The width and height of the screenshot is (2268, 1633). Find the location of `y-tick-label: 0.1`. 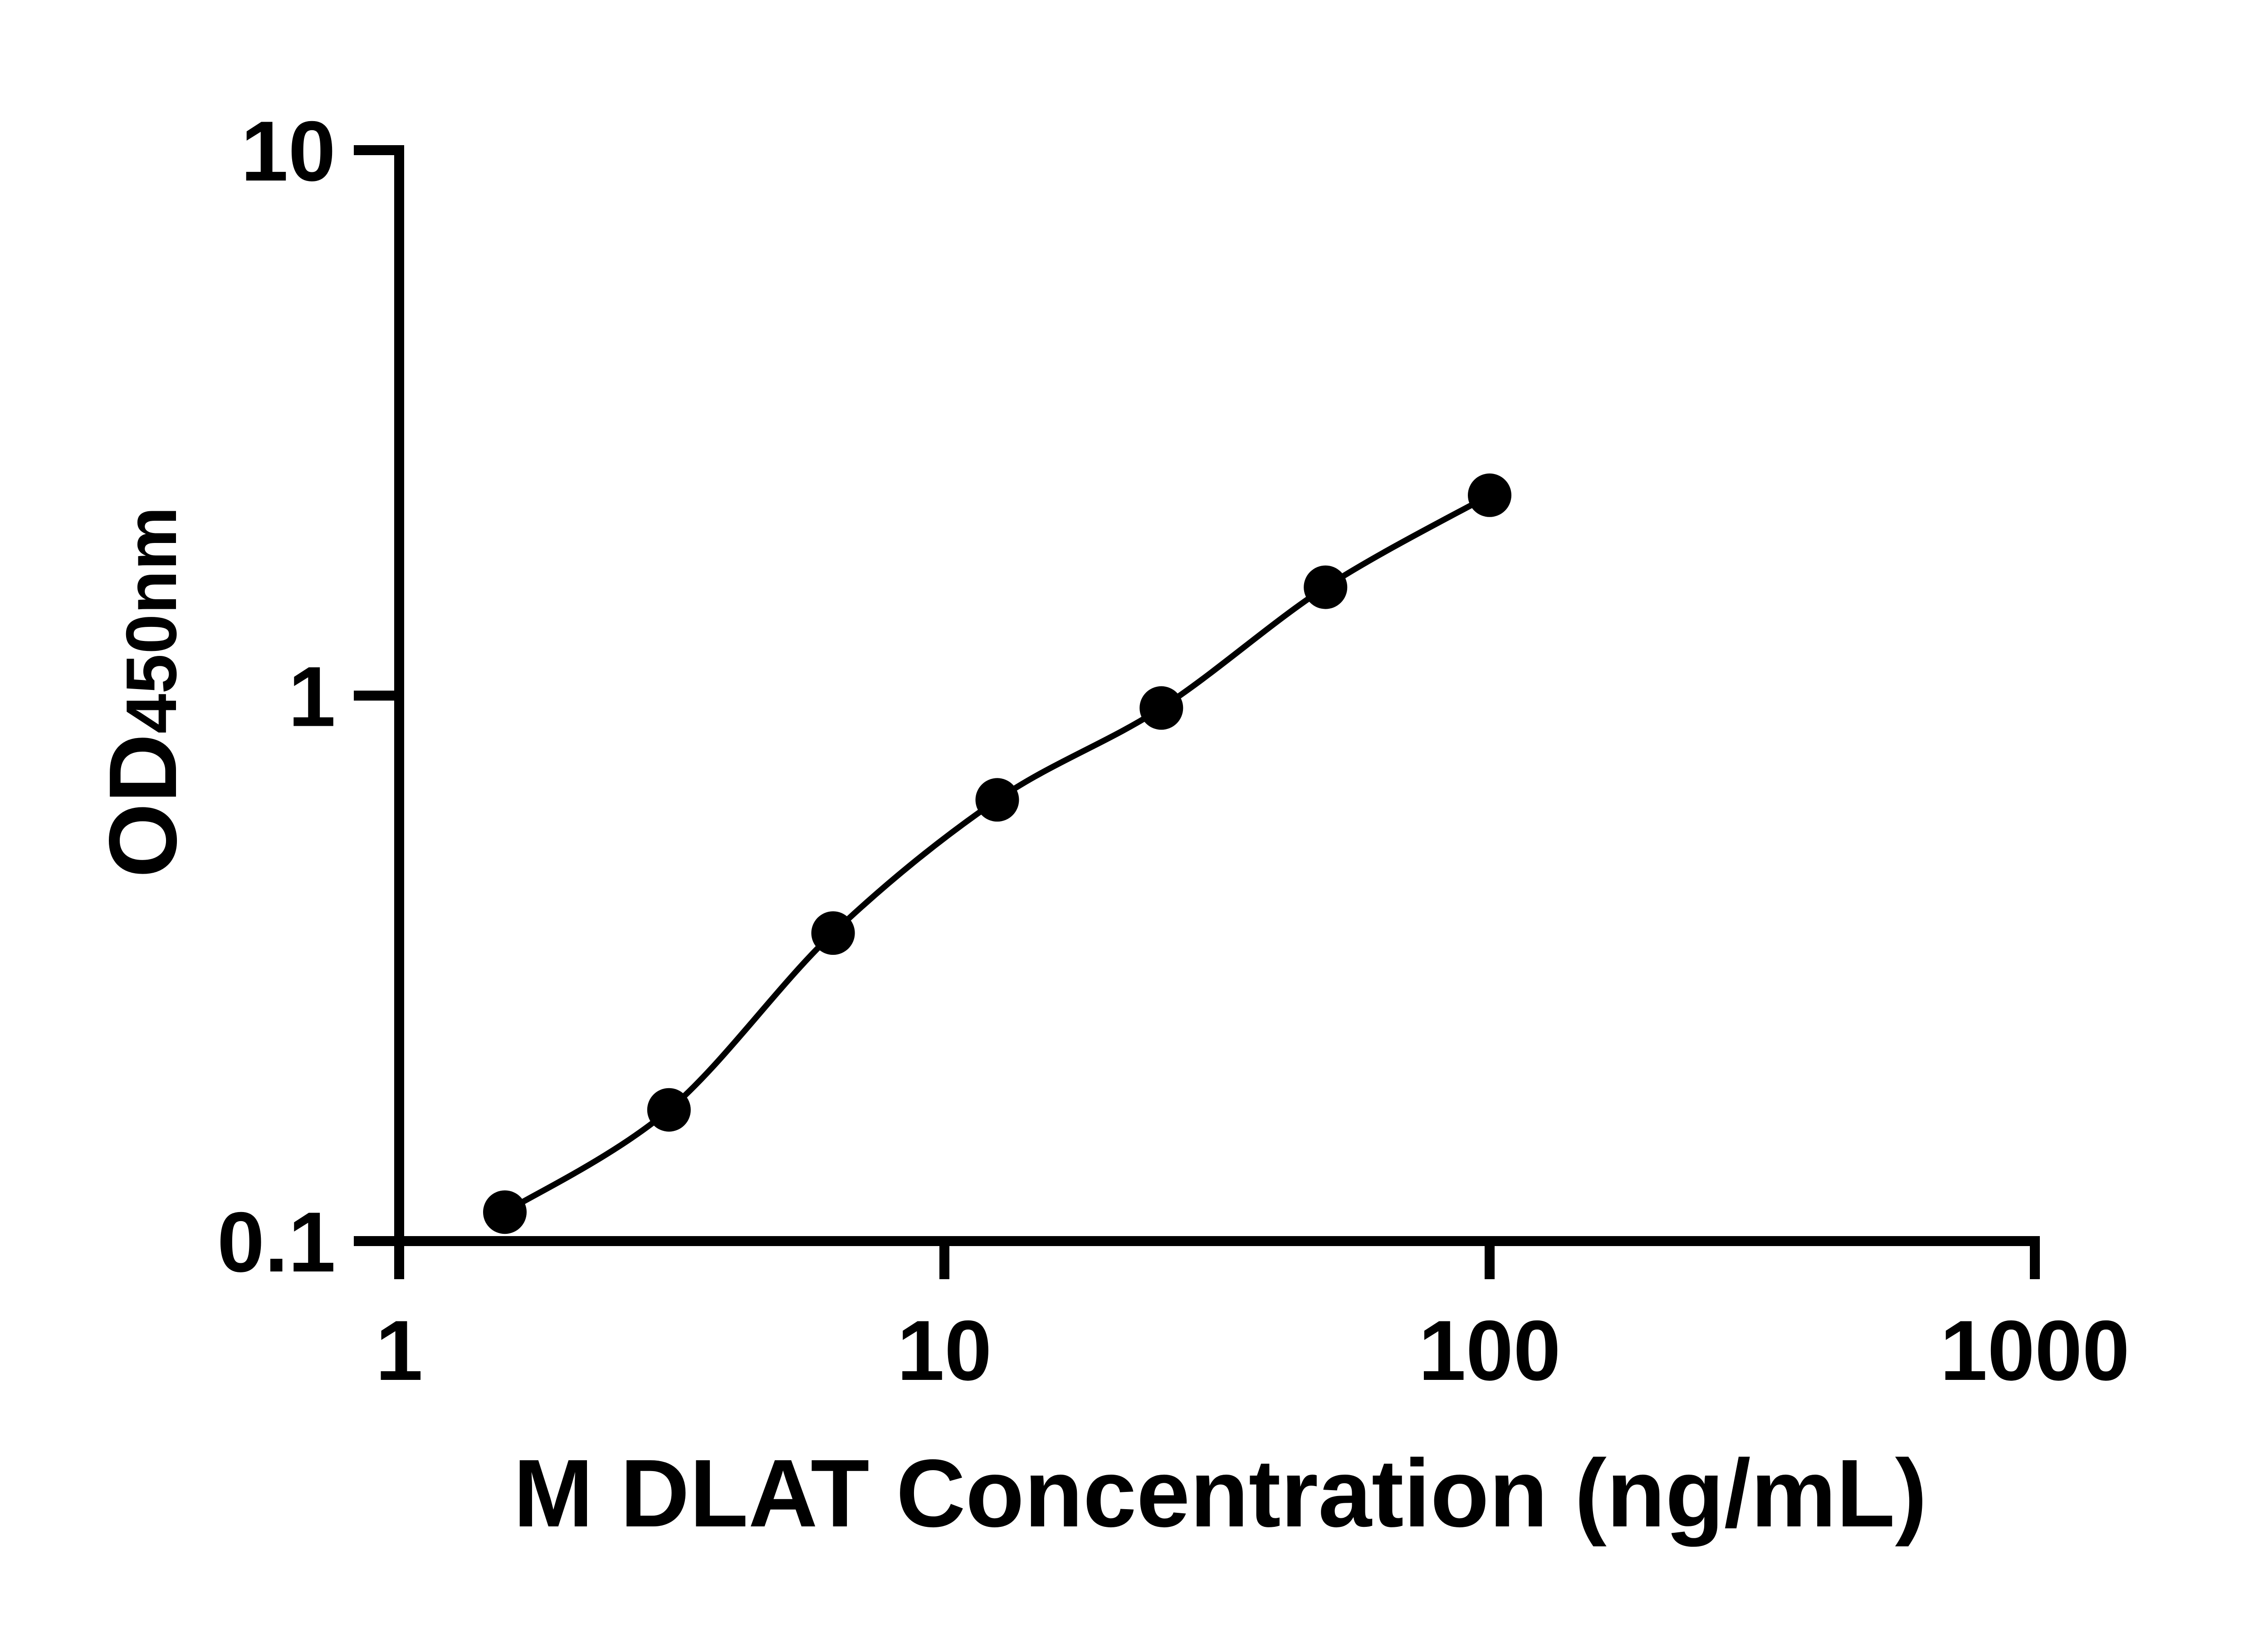

y-tick-label: 0.1 is located at coordinates (277, 1242).